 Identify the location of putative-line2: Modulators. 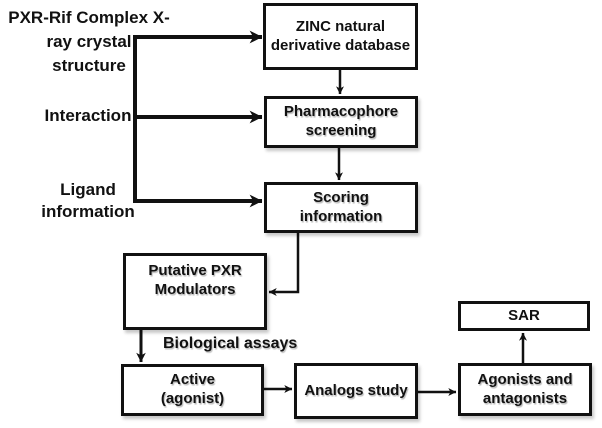
(195, 289).